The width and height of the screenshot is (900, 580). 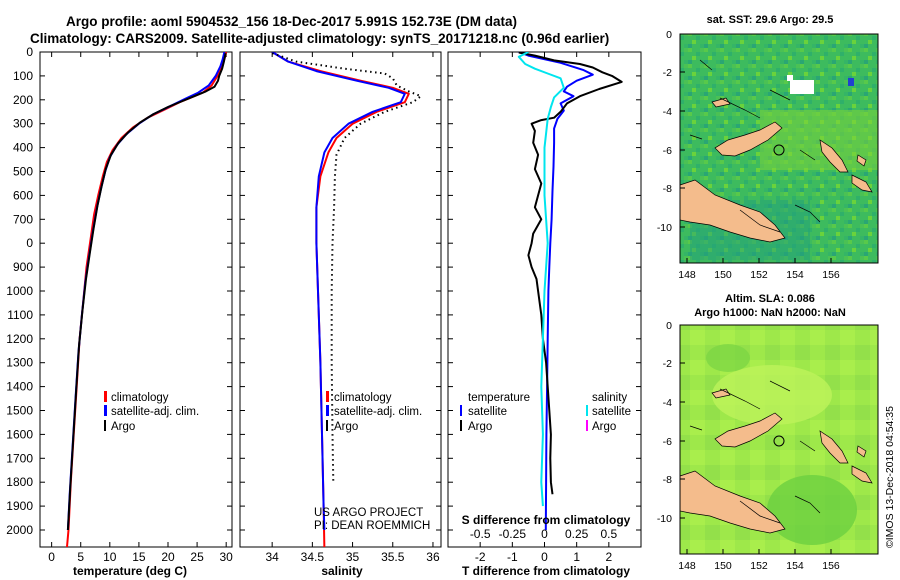 I want to click on series-line-satellite-adj-clim-, so click(x=146, y=291).